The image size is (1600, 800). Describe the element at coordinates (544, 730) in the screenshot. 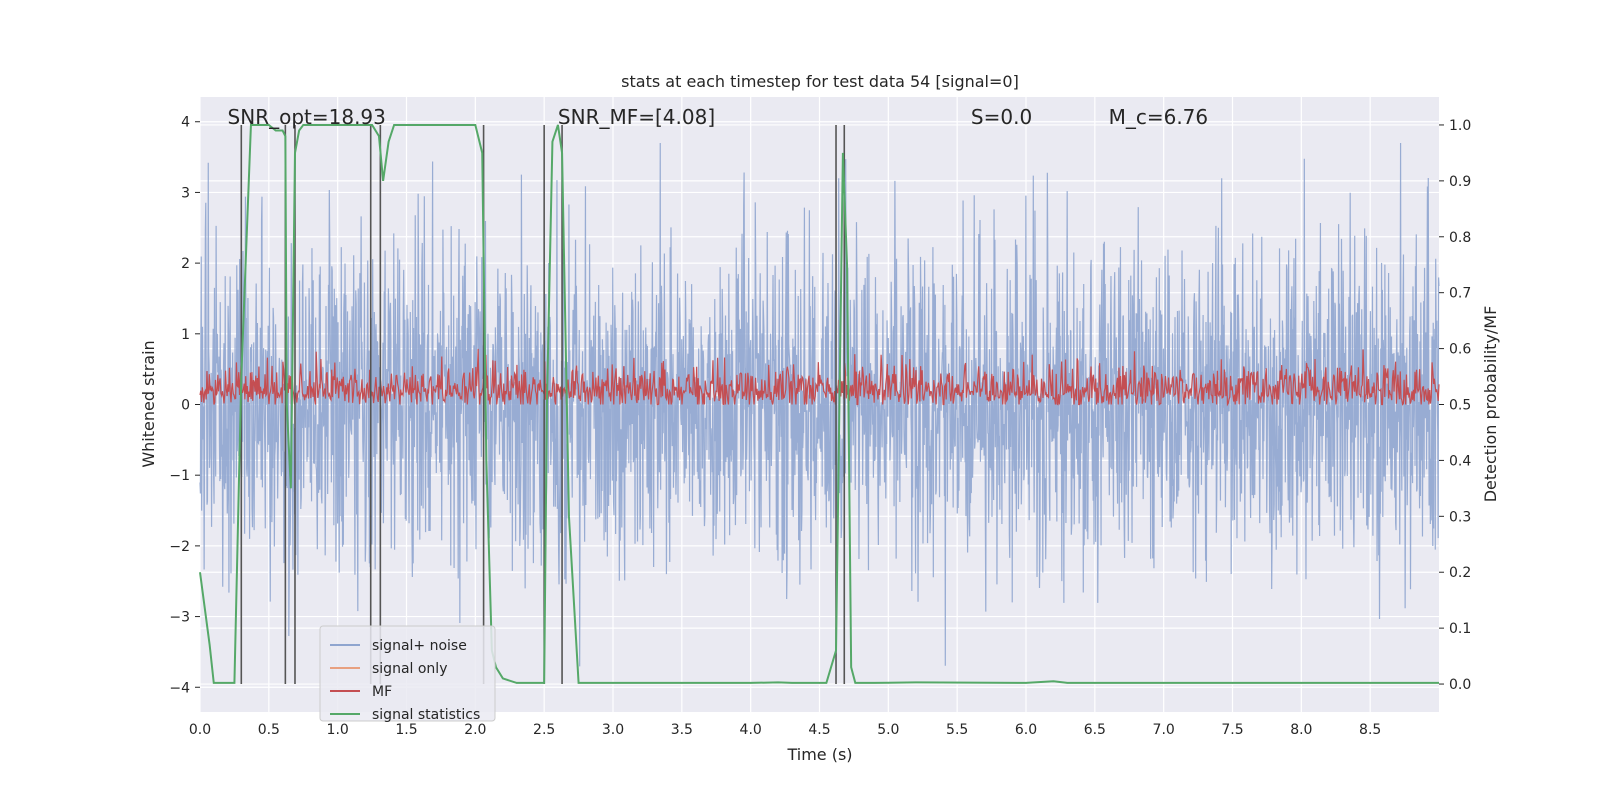

I see `x-tick-label-5: 2.5` at that location.